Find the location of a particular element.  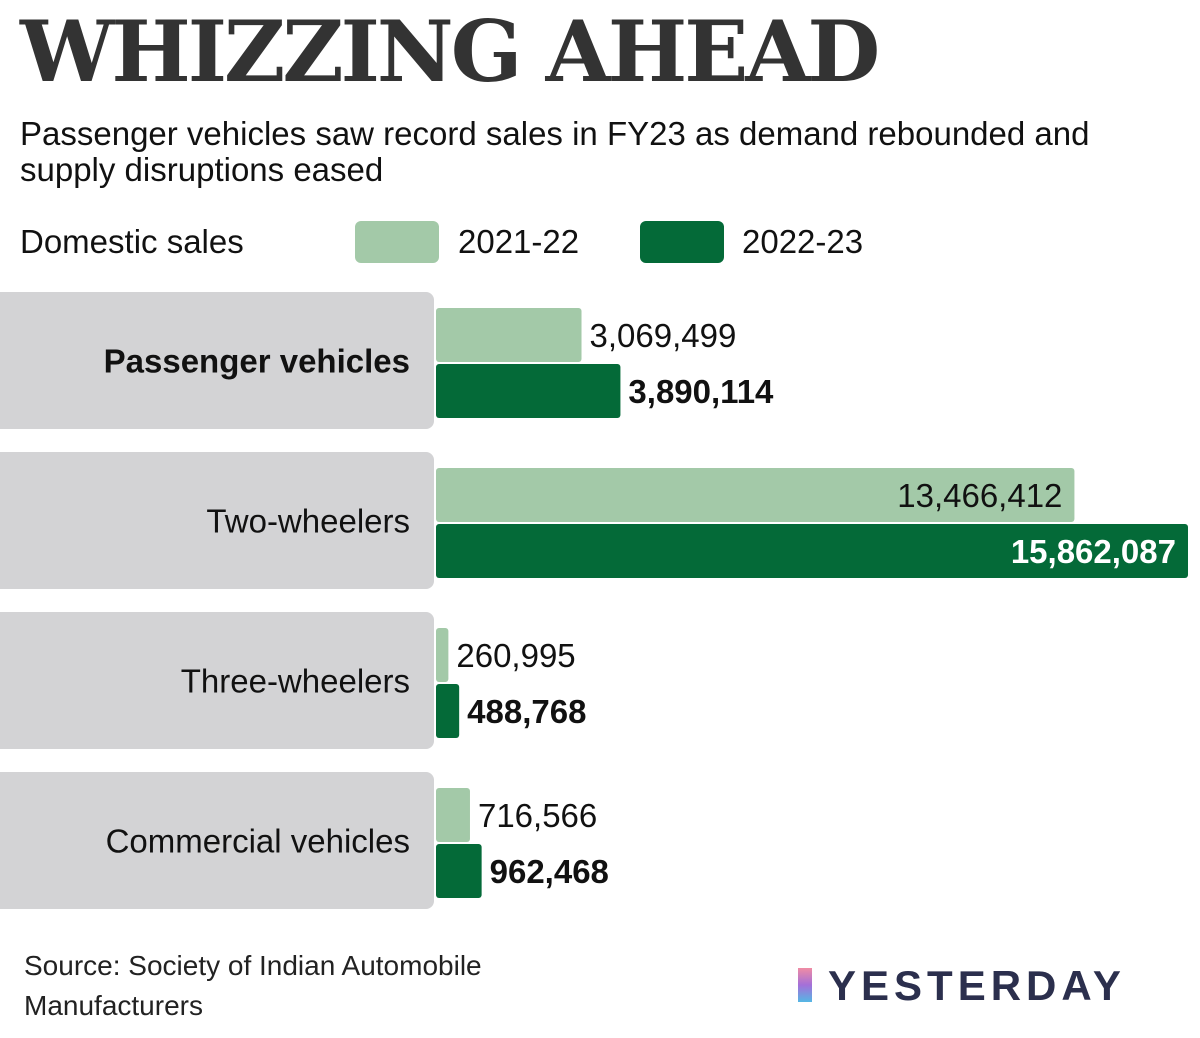

data-label-2021-22: 260,995 is located at coordinates (515, 655).